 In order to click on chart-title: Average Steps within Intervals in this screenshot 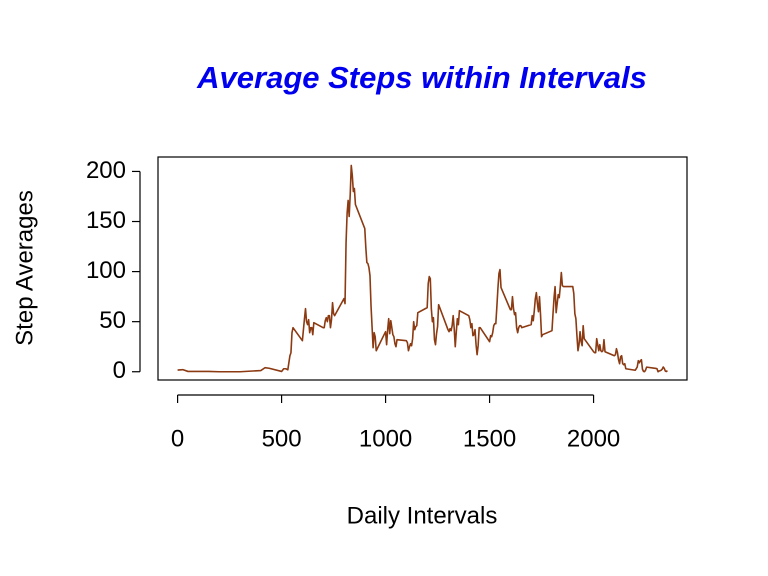, I will do `click(421, 77)`.